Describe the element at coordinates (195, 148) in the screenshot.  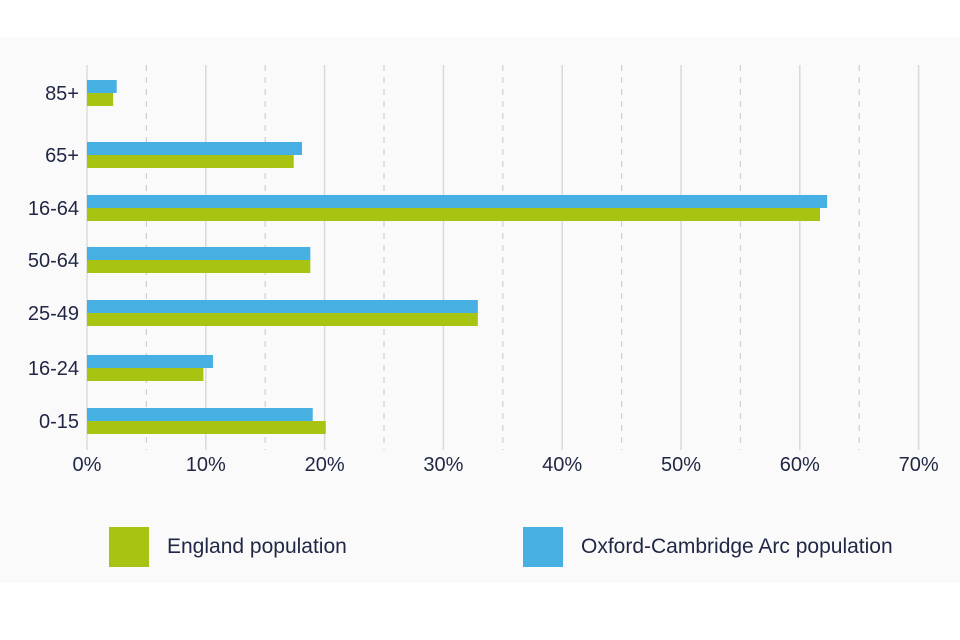
I see `bar-arc-65+` at that location.